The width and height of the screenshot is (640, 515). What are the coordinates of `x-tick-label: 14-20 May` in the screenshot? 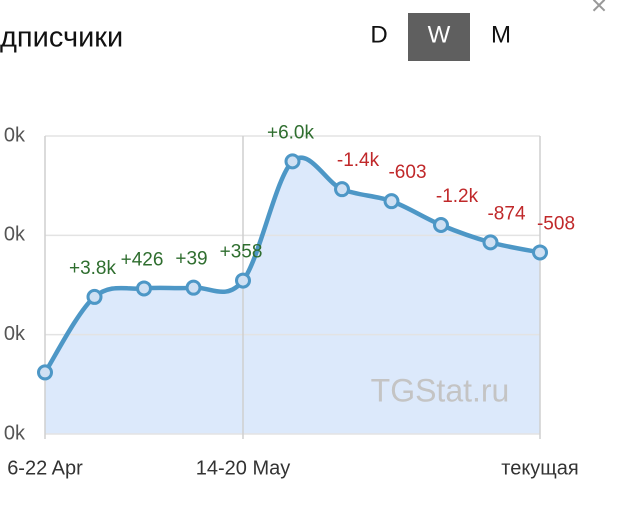 It's located at (243, 468).